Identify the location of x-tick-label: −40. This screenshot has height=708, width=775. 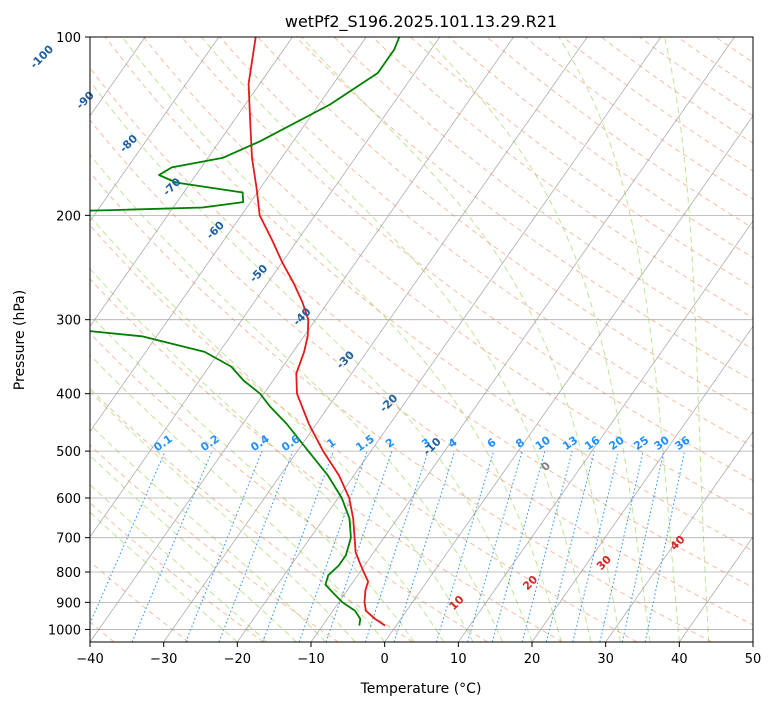
(89, 659).